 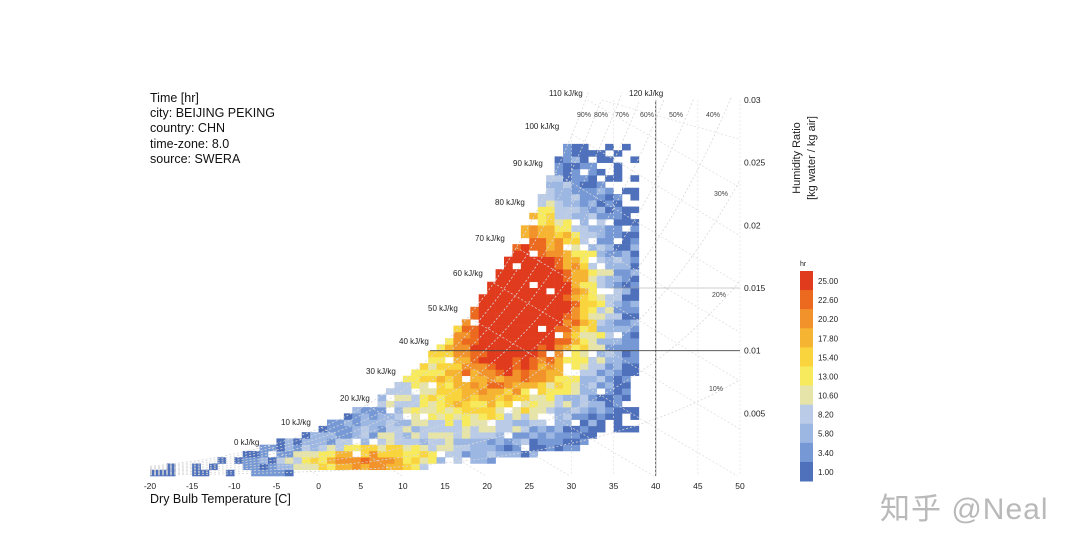 I want to click on colorbar-label: 3.40, so click(x=826, y=453).